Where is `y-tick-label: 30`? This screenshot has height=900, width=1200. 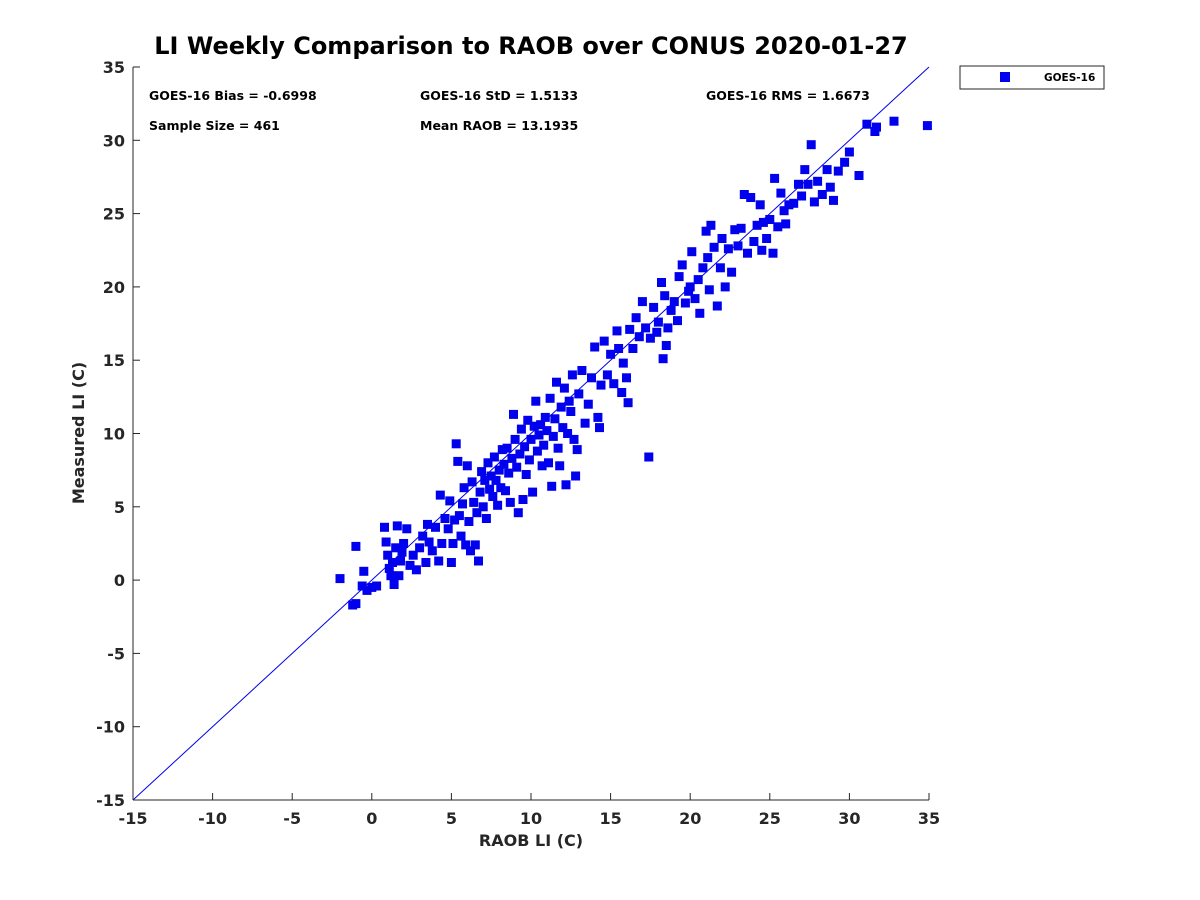
y-tick-label: 30 is located at coordinates (114, 140).